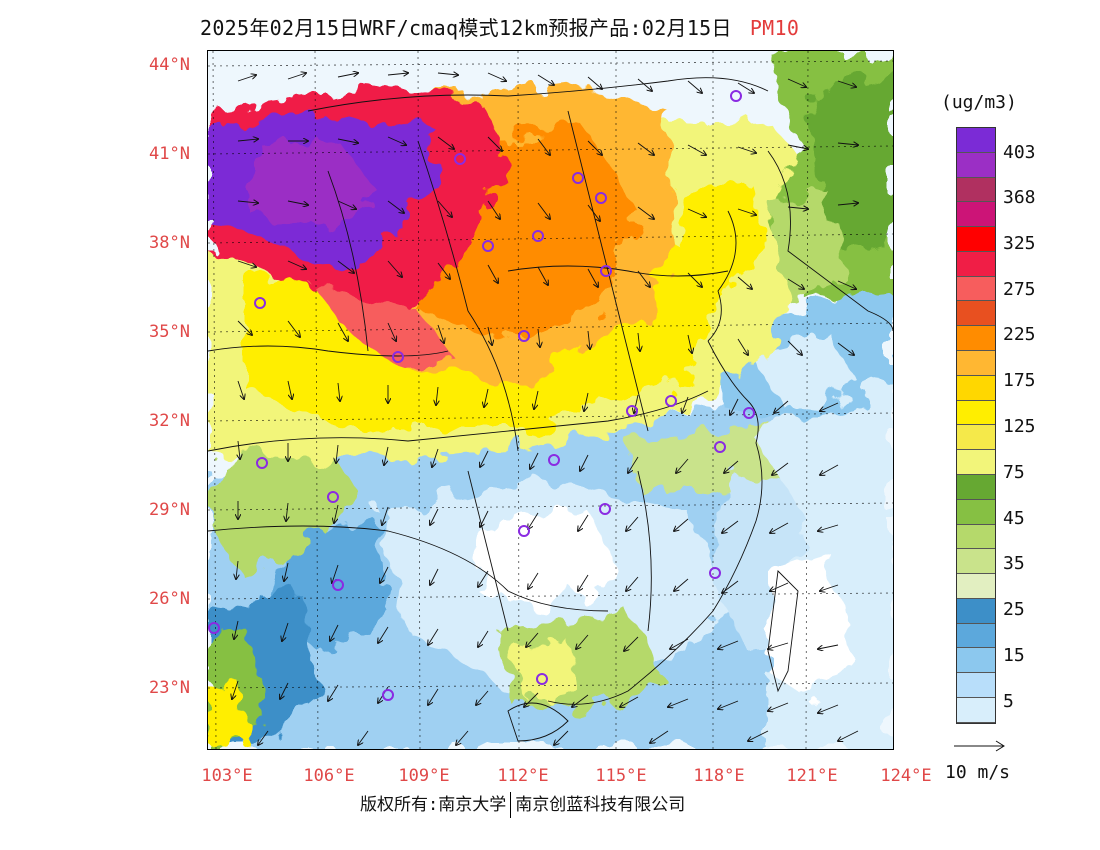  I want to click on lat-label-26: 26°N, so click(169, 599).